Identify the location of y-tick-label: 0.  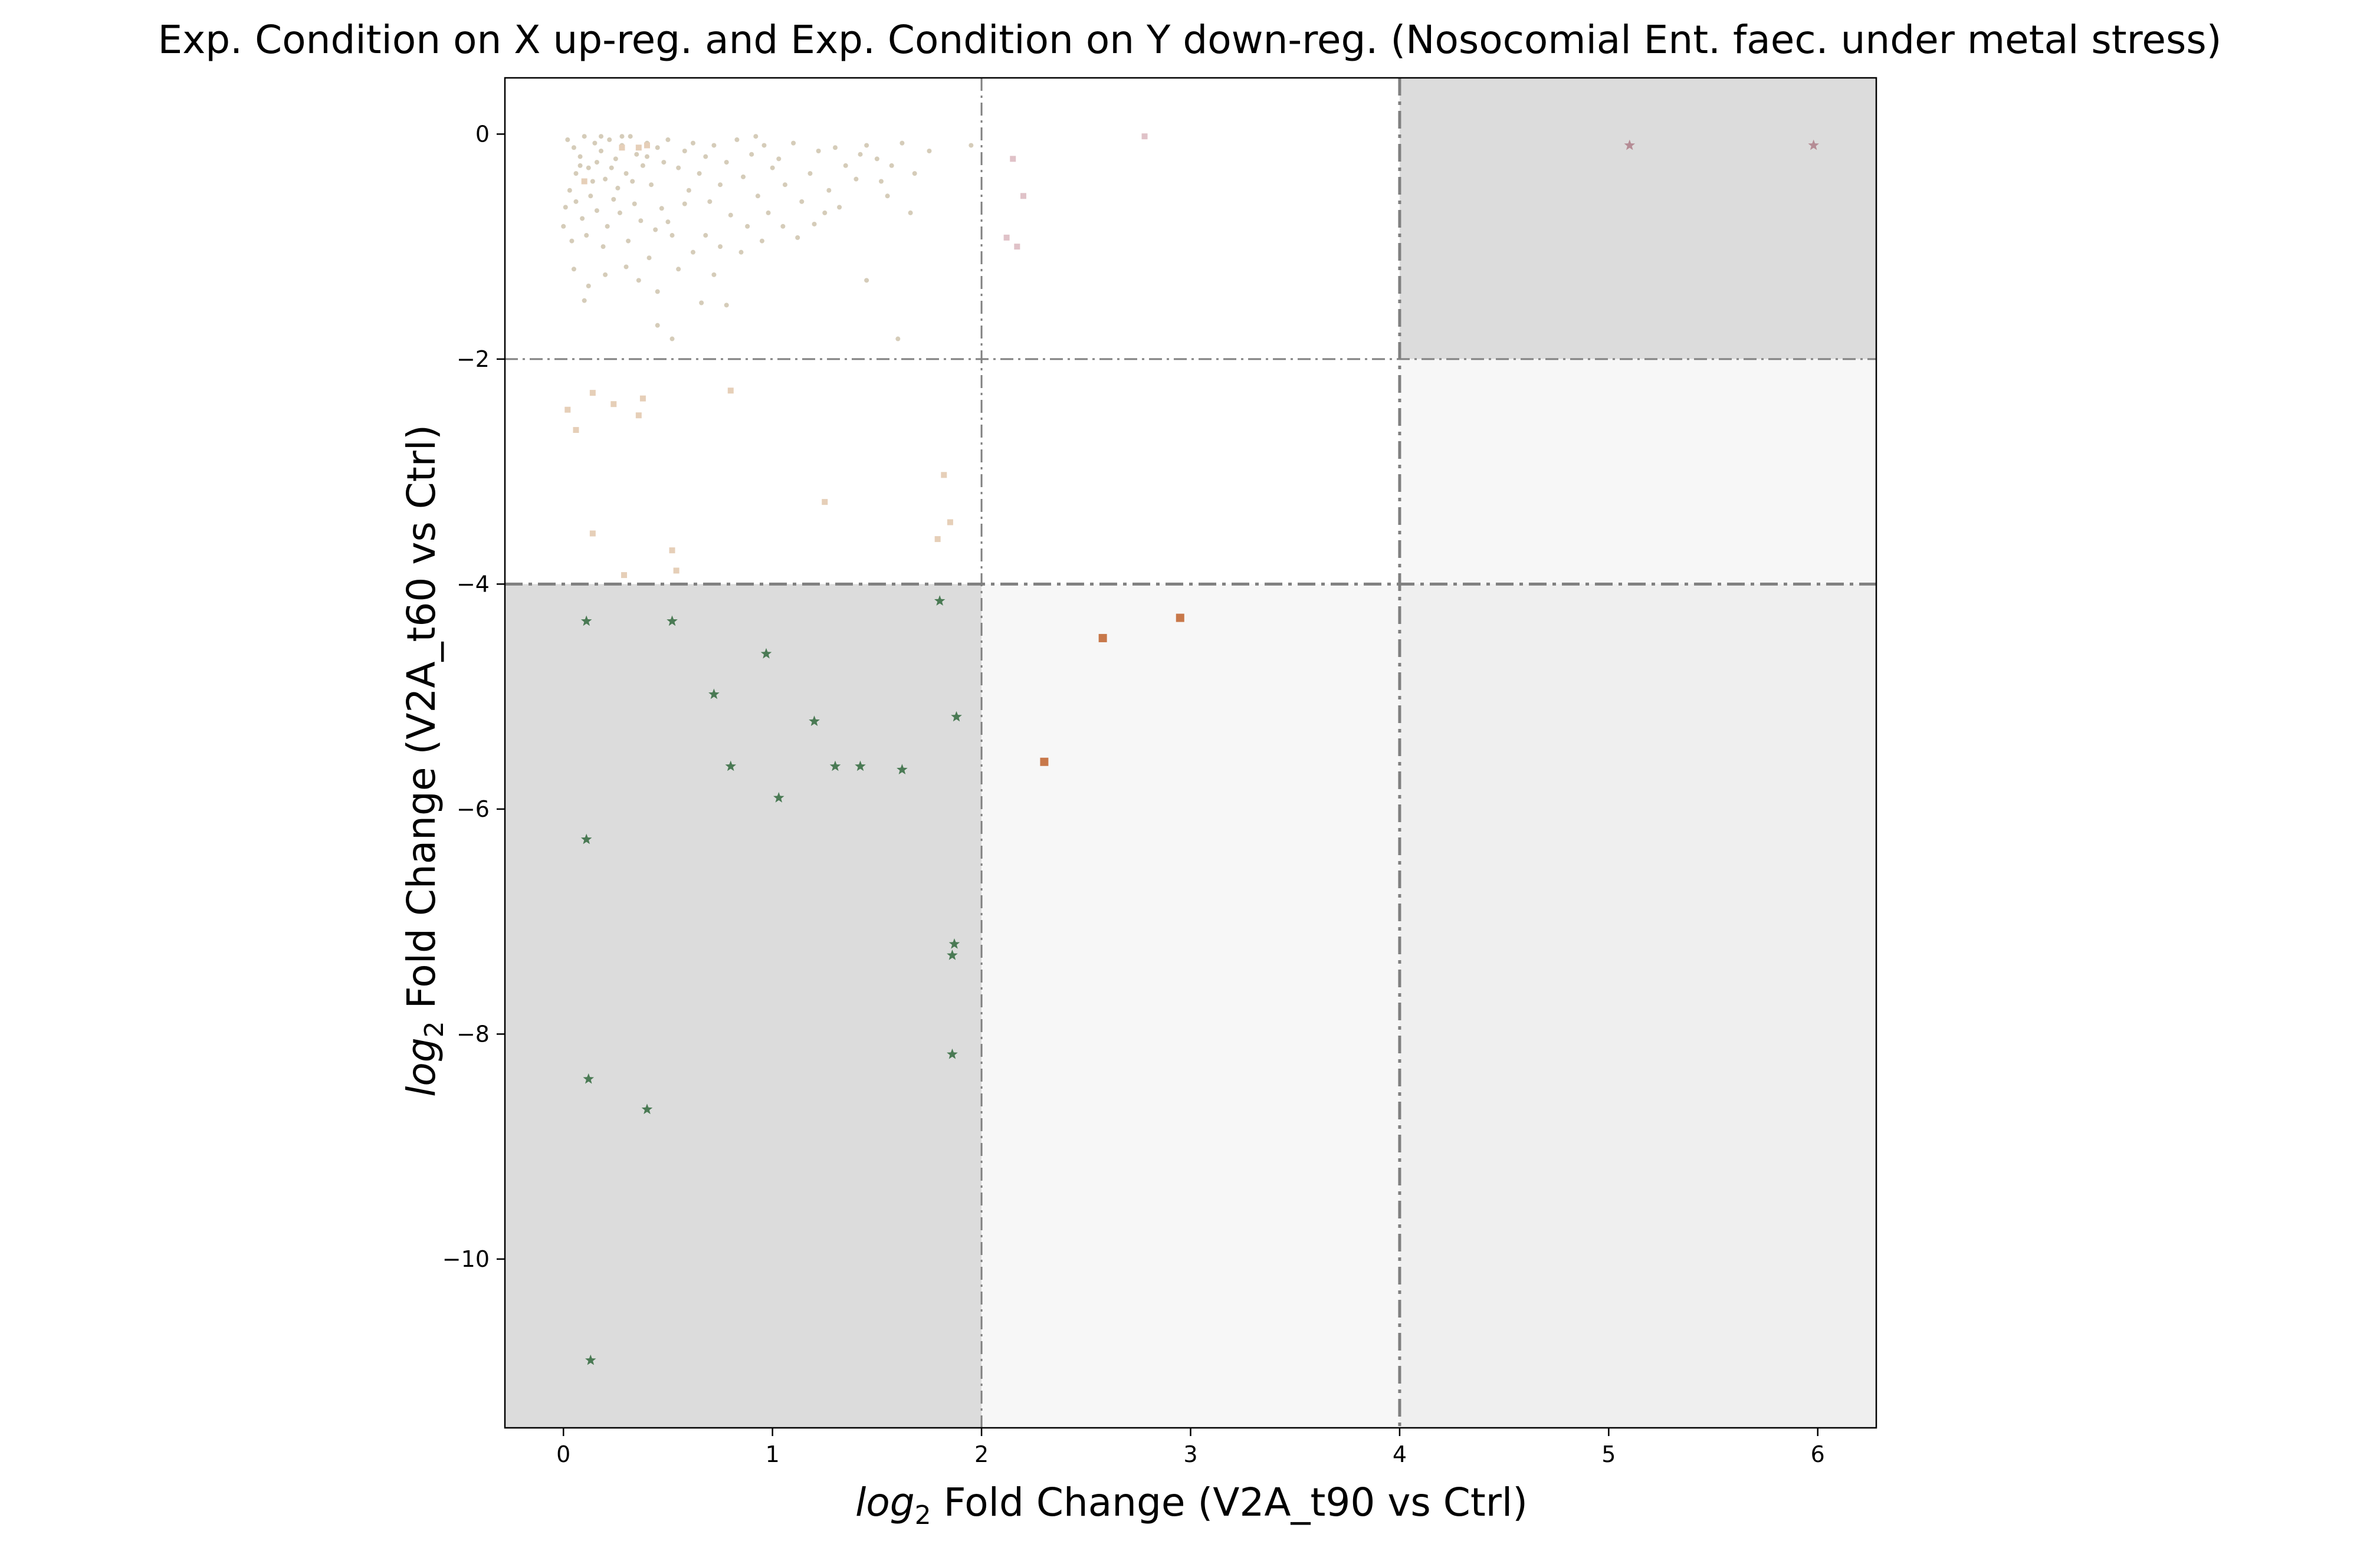
(482, 134).